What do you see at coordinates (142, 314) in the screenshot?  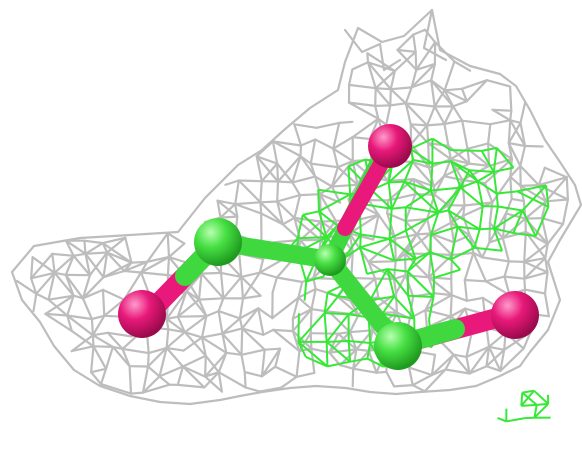 I see `oxygen-atom-left` at bounding box center [142, 314].